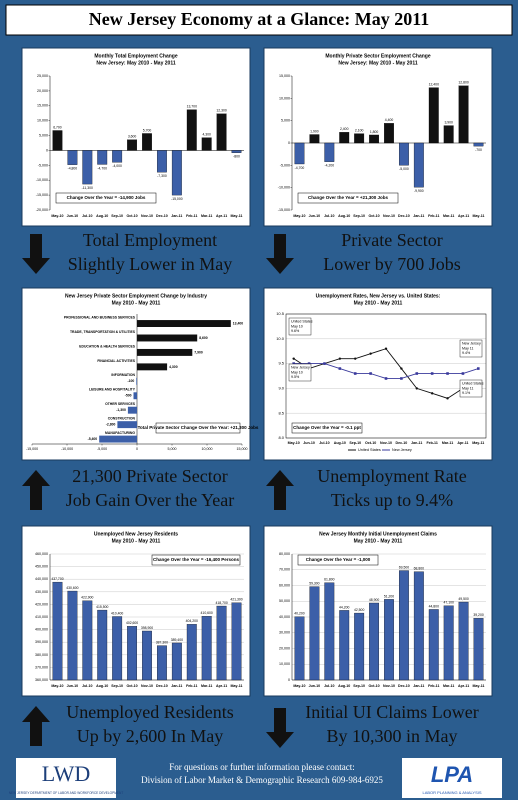 Image resolution: width=518 pixels, height=800 pixels. What do you see at coordinates (468, 388) in the screenshot?
I see `annotation: May 11` at bounding box center [468, 388].